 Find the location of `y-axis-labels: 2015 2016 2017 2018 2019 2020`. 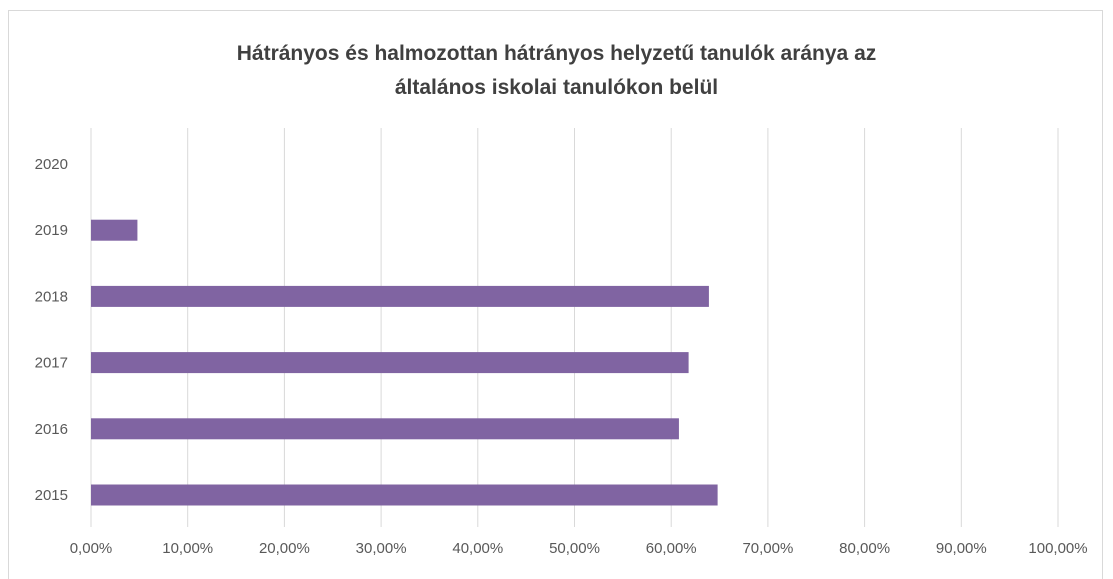

y-axis-labels: 2015 2016 2017 2018 2019 2020 is located at coordinates (51, 330).